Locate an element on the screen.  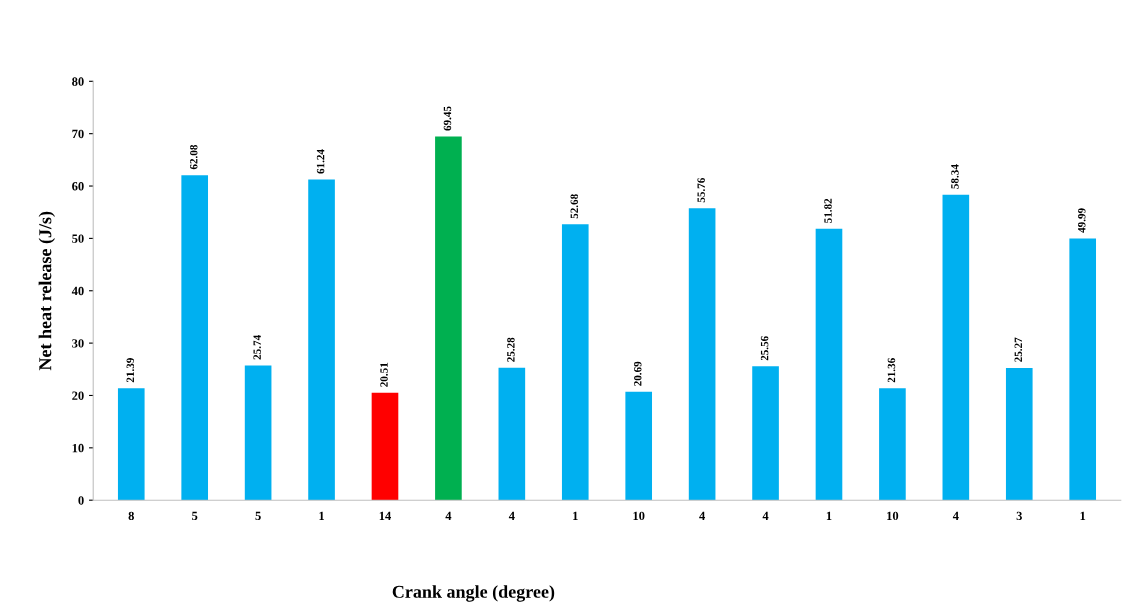
y-tick-label: 70 is located at coordinates (78, 134).